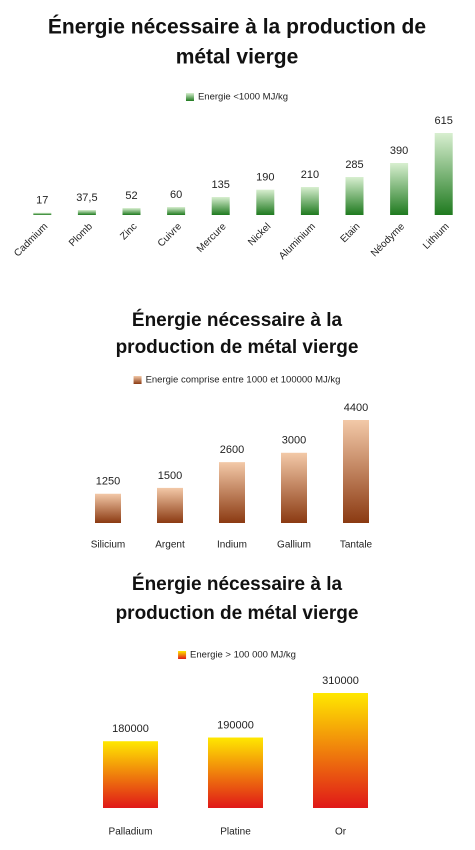 Image resolution: width=475 pixels, height=850 pixels. I want to click on chart-title: Énergie nécessaire à la production de, so click(237, 27).